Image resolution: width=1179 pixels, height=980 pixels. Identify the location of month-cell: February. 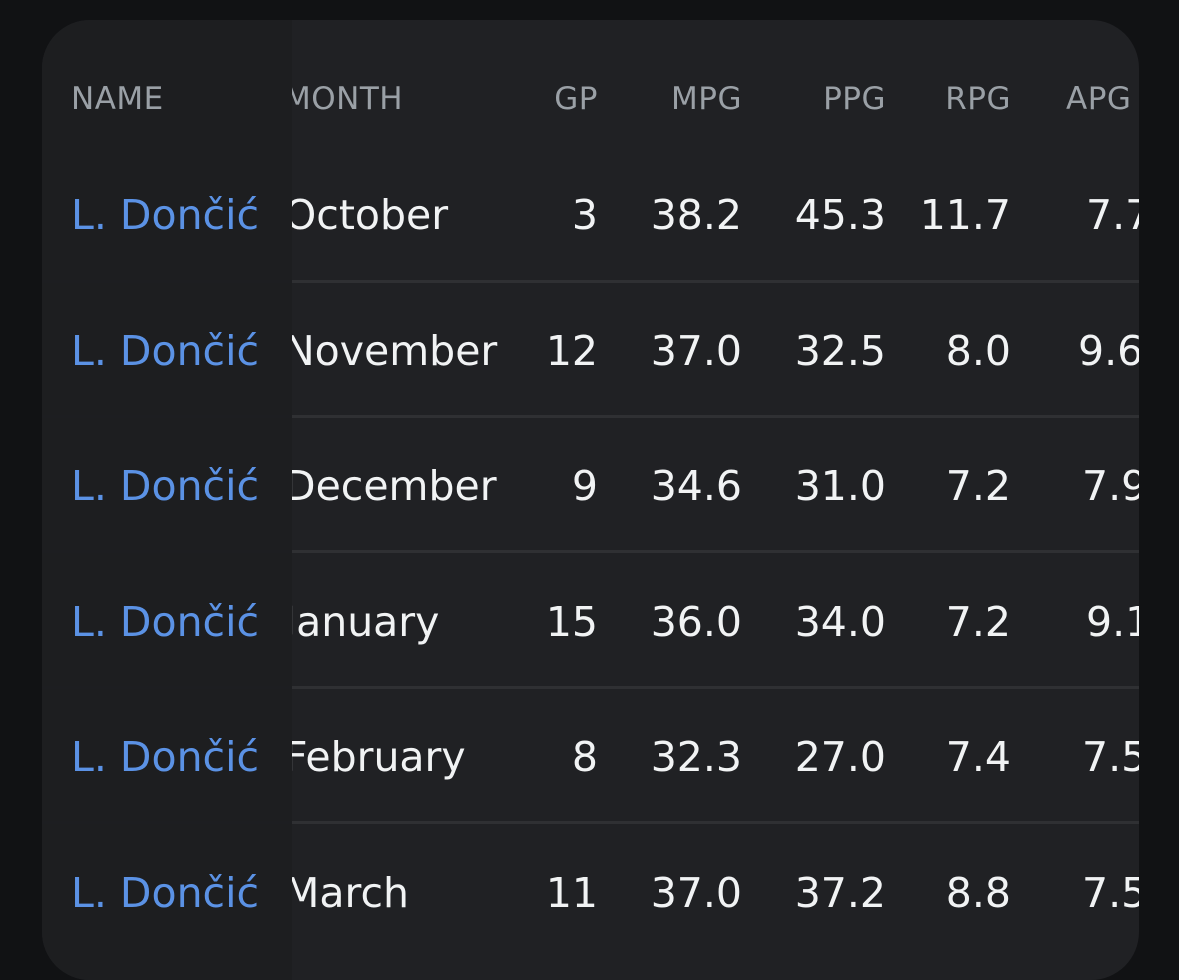
(407, 762).